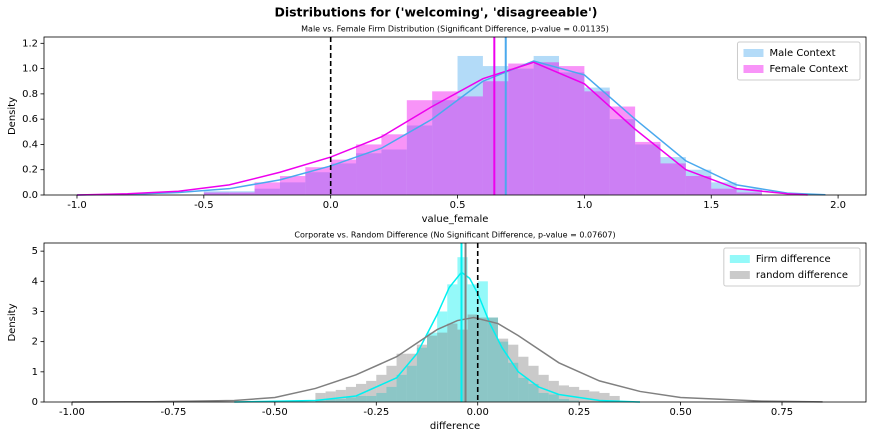 This screenshot has width=872, height=440. I want to click on x-tick-label: 1.0, so click(584, 205).